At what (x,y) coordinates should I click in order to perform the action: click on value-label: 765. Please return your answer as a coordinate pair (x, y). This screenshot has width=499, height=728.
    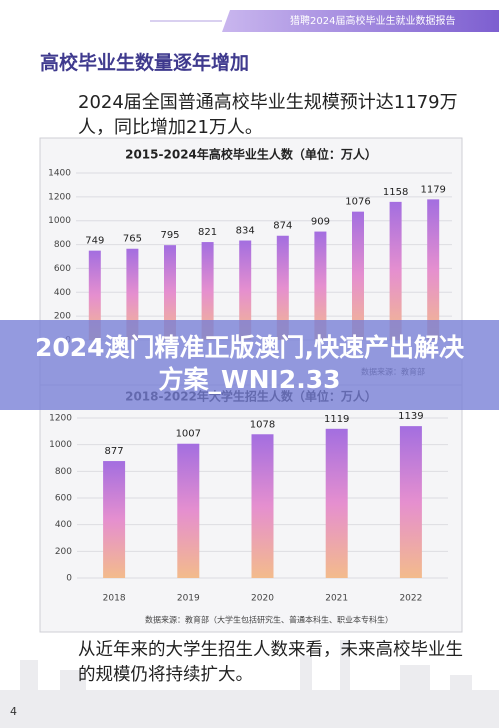
    Looking at the image, I should click on (132, 239).